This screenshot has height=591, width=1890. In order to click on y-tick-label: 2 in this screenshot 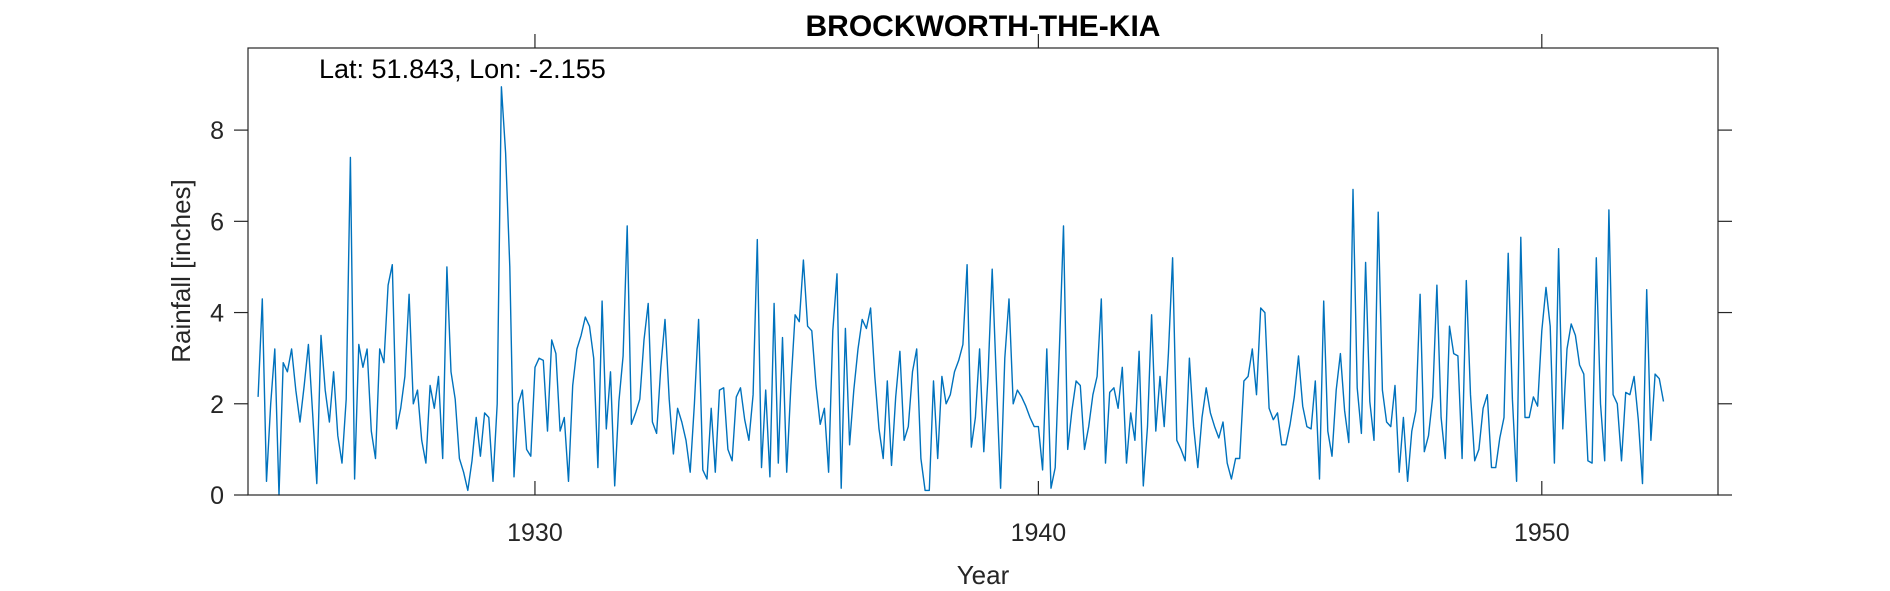, I will do `click(217, 405)`.